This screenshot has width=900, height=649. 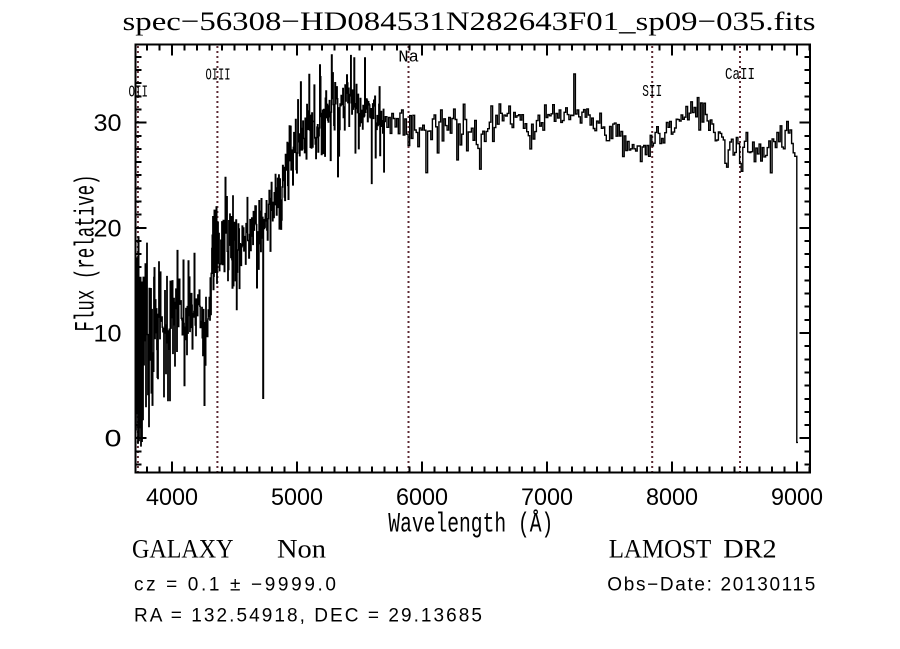 What do you see at coordinates (297, 497) in the screenshot?
I see `svg-text: 5000` at bounding box center [297, 497].